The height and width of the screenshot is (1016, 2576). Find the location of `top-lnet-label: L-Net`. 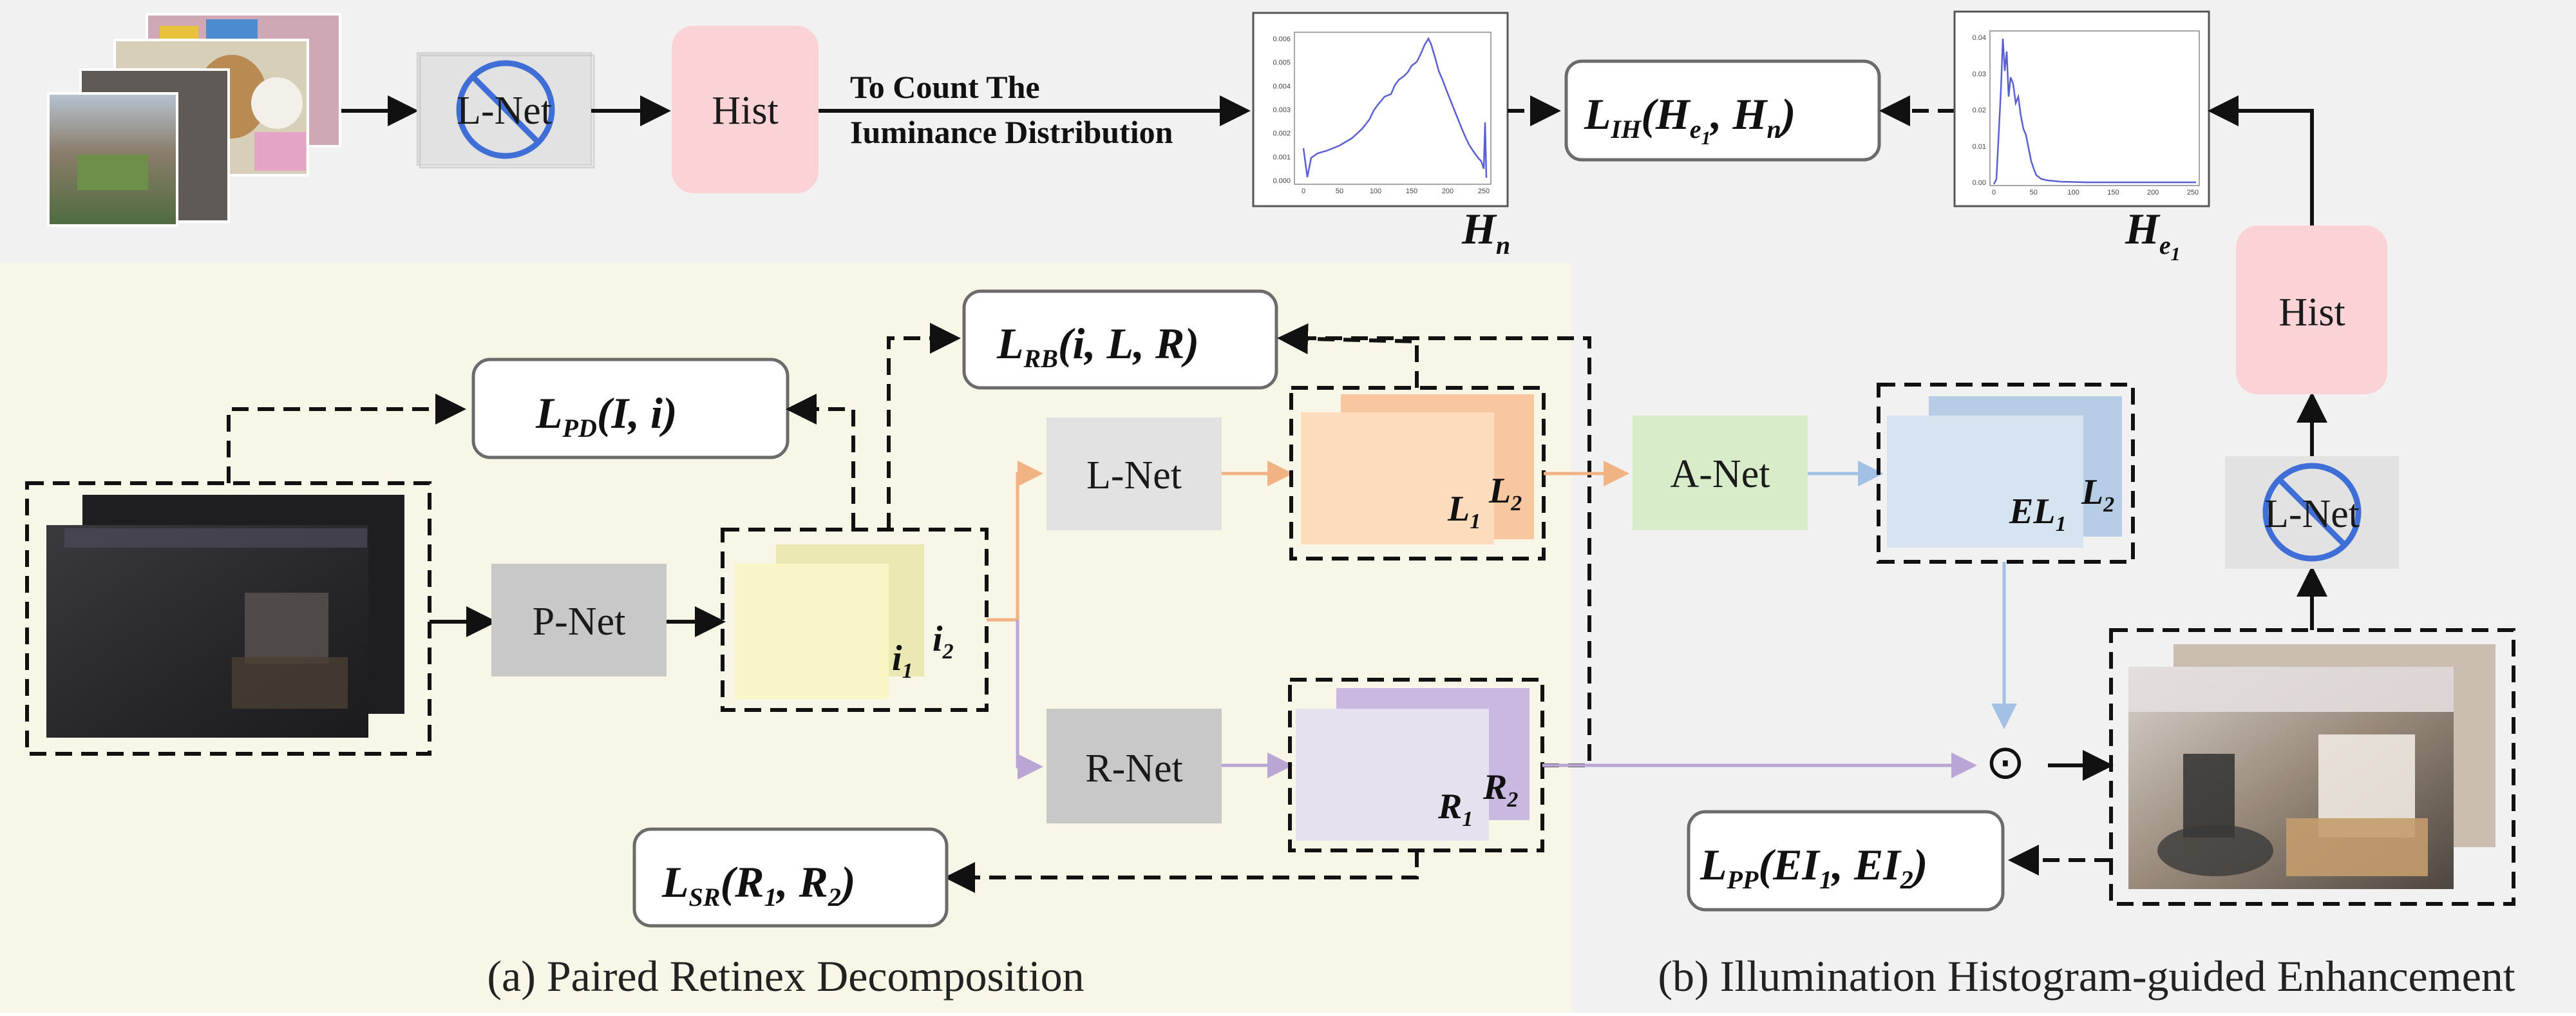

top-lnet-label: L-Net is located at coordinates (505, 111).